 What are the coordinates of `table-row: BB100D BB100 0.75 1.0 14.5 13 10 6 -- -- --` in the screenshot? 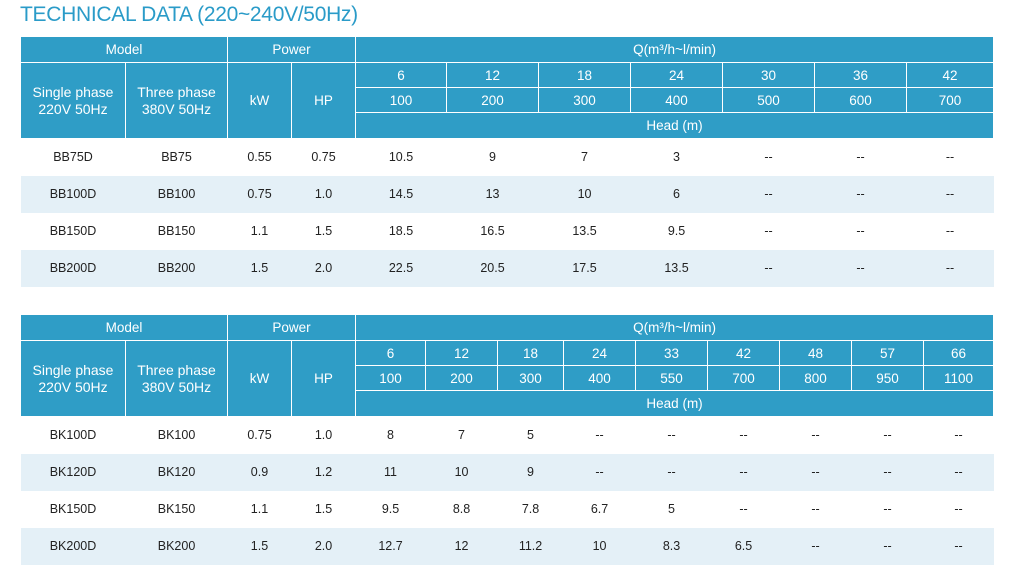 It's located at (507, 194).